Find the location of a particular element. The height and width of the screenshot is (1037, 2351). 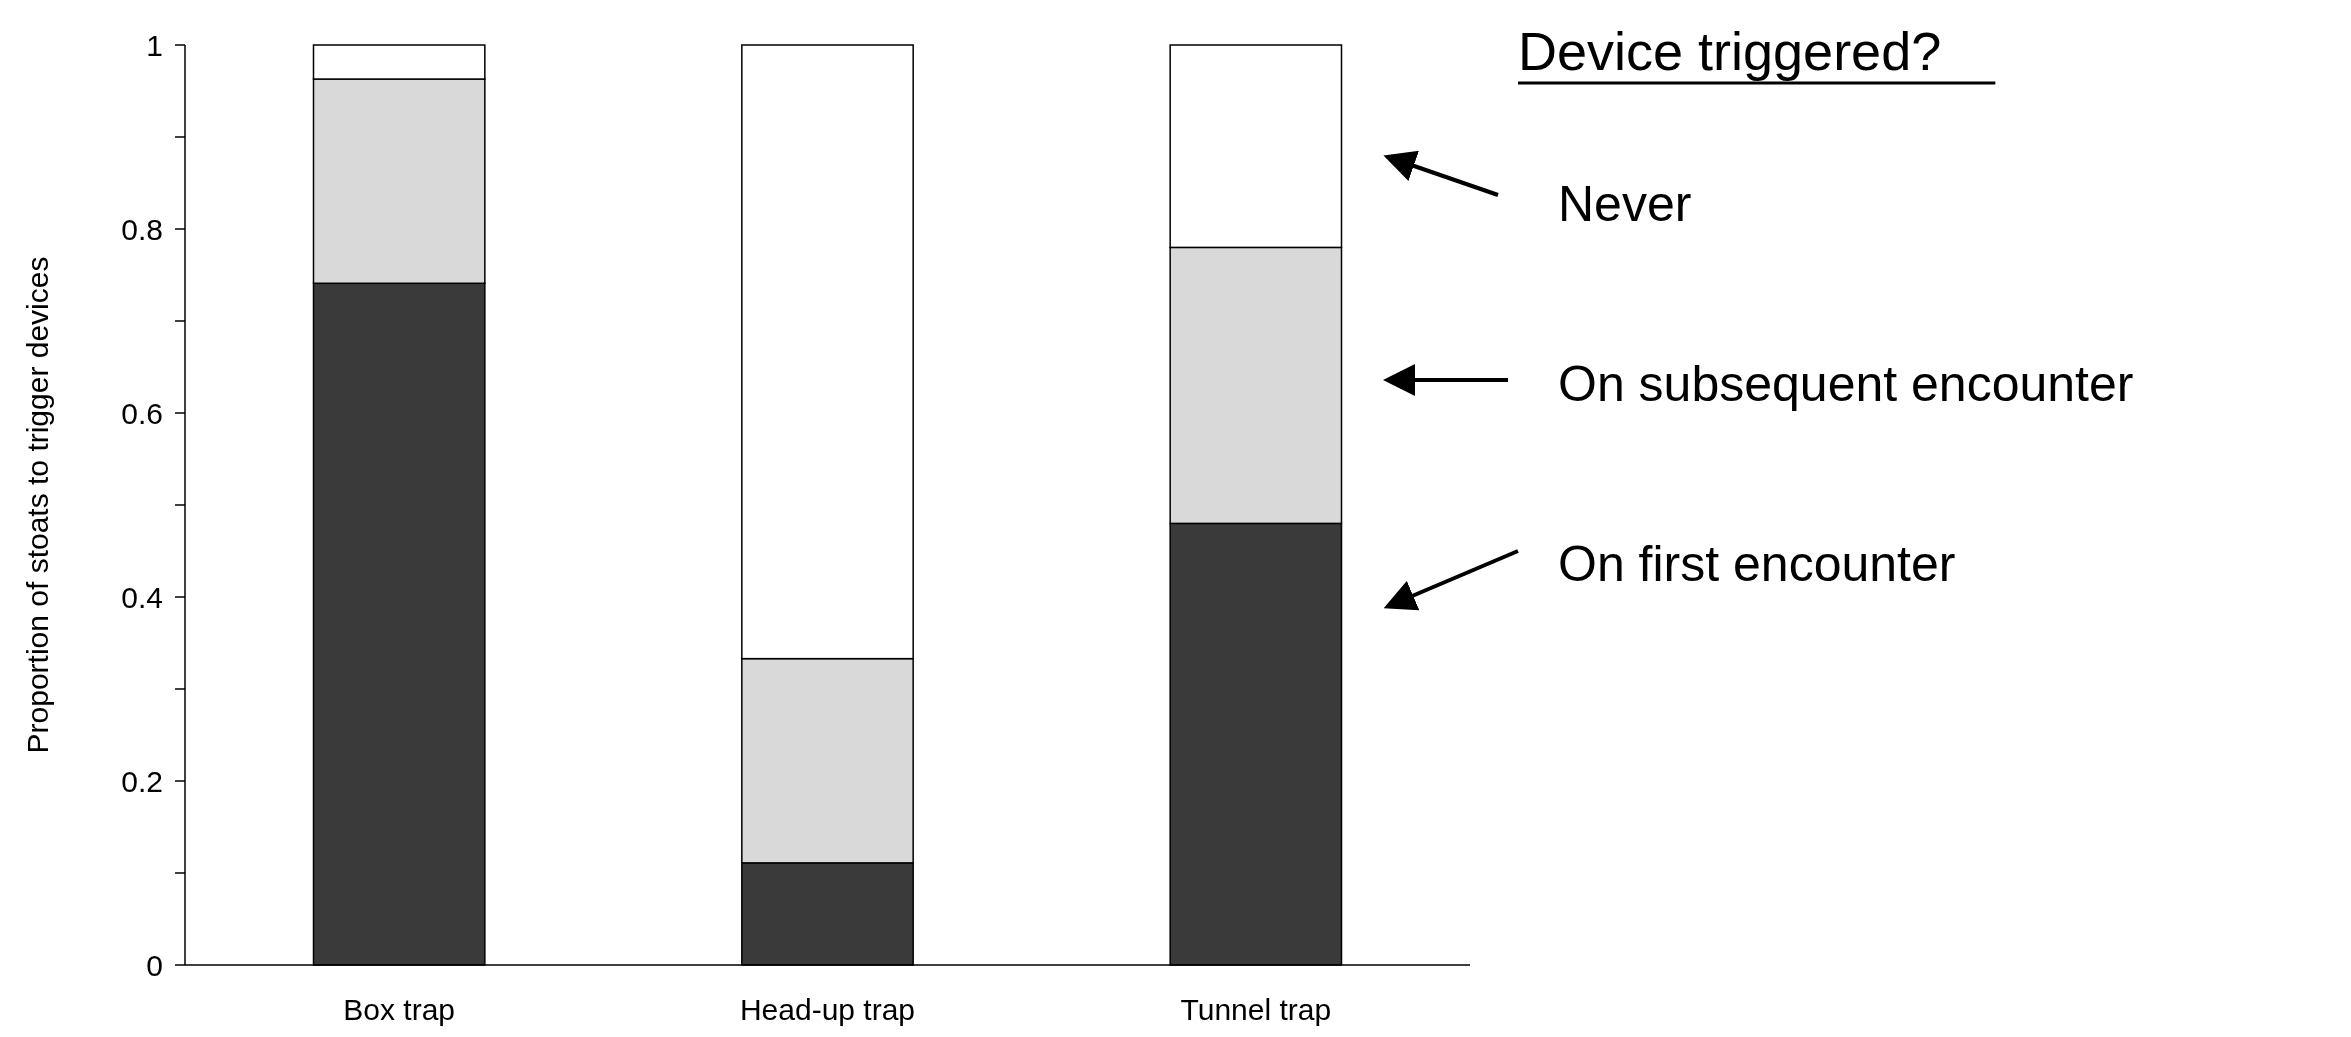

y-tick-label: 0.8 is located at coordinates (142, 229).